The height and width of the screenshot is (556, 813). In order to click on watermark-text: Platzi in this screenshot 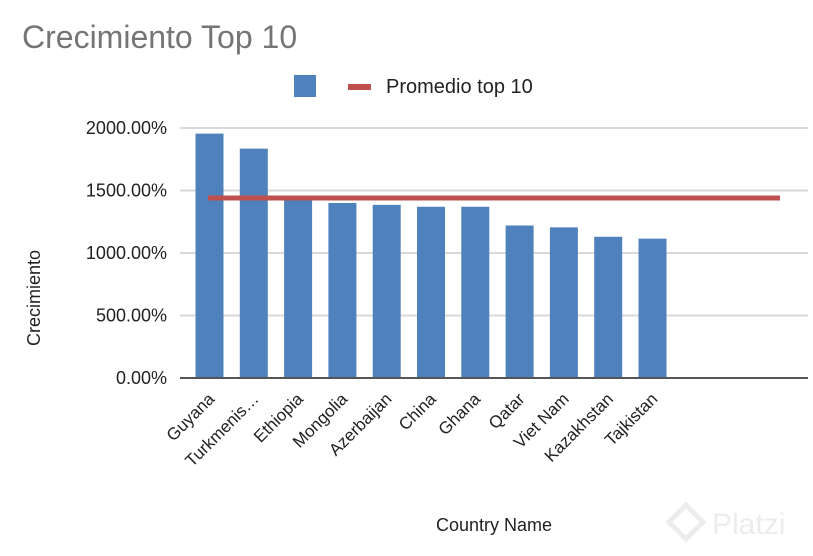, I will do `click(748, 524)`.